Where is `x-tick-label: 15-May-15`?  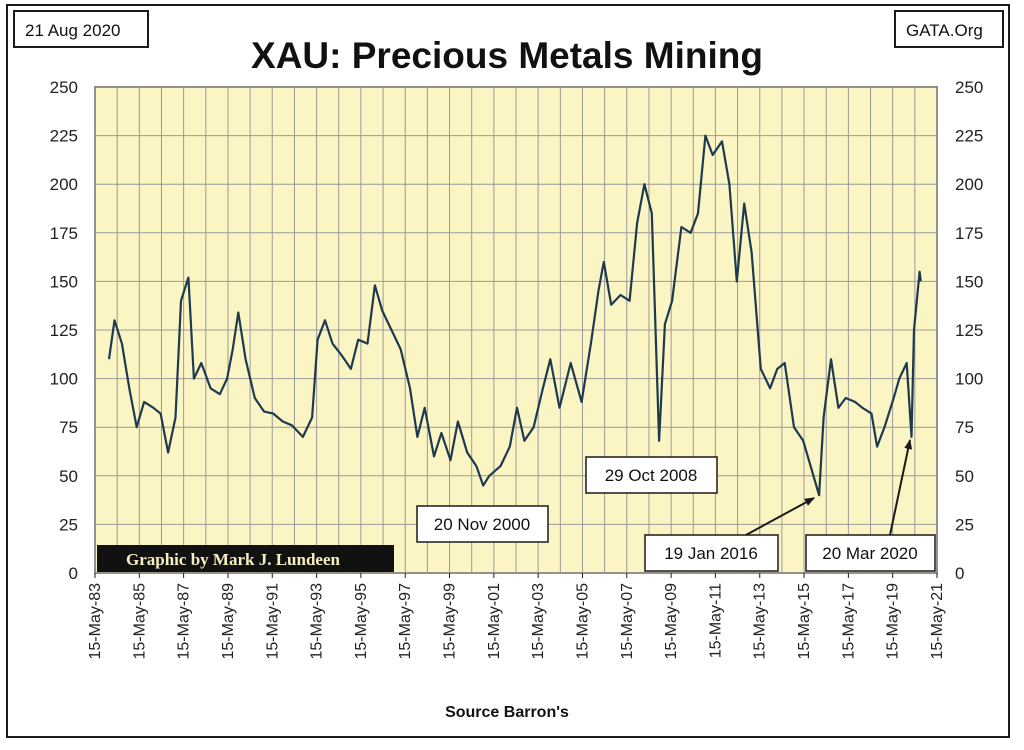 x-tick-label: 15-May-15 is located at coordinates (804, 621).